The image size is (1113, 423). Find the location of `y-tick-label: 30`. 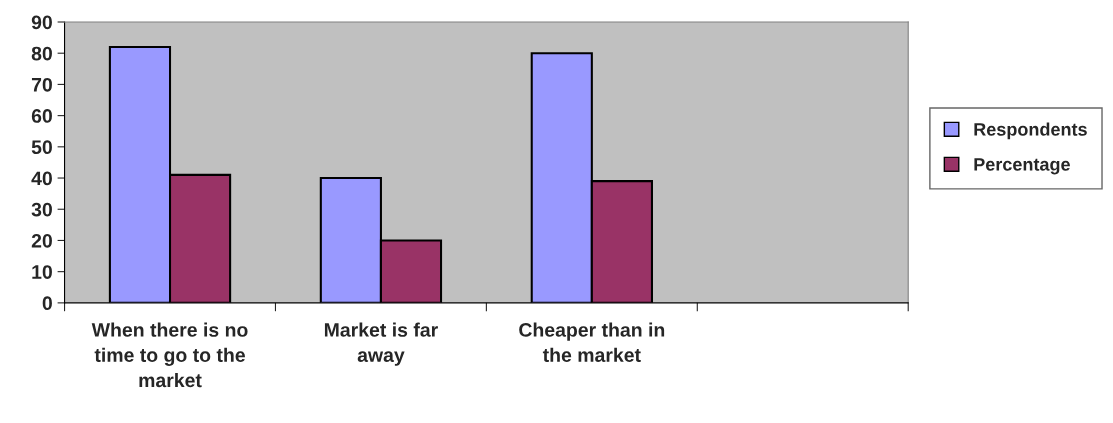

y-tick-label: 30 is located at coordinates (41, 209).